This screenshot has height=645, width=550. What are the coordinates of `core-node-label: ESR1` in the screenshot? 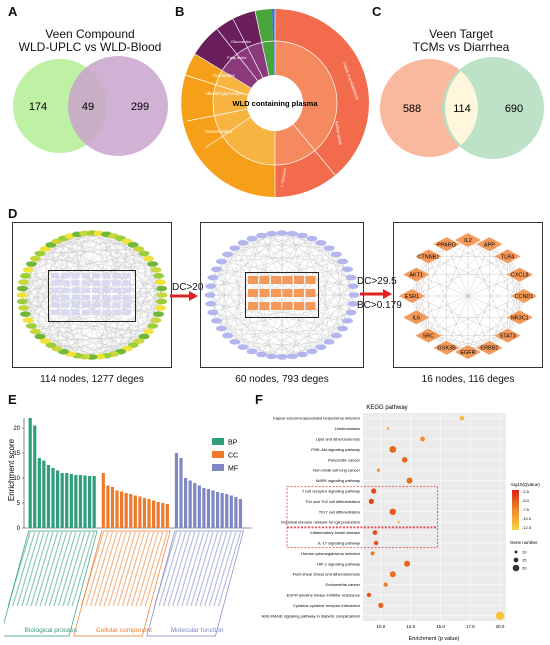 It's located at (412, 297).